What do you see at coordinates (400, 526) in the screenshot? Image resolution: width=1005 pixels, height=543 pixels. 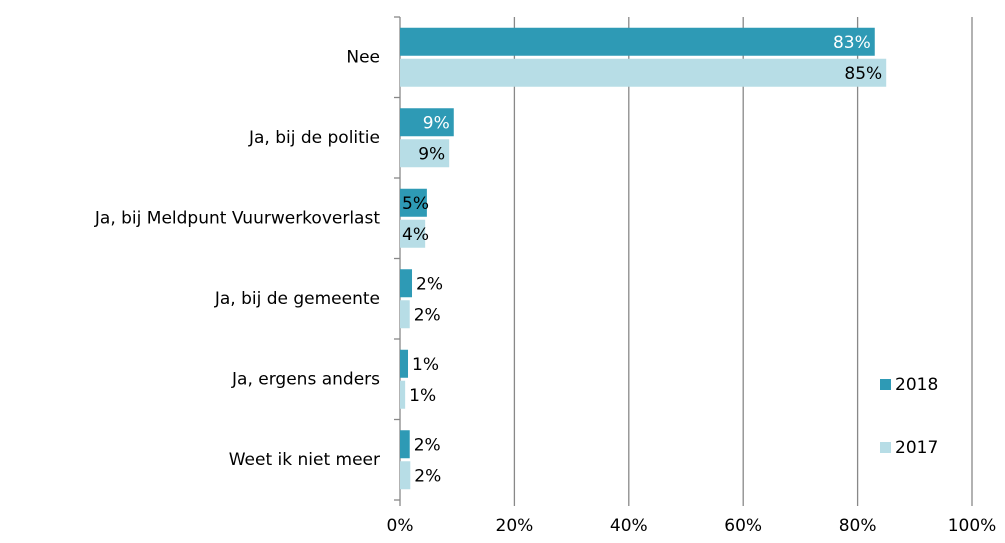 I see `x-tick-label: 0%` at bounding box center [400, 526].